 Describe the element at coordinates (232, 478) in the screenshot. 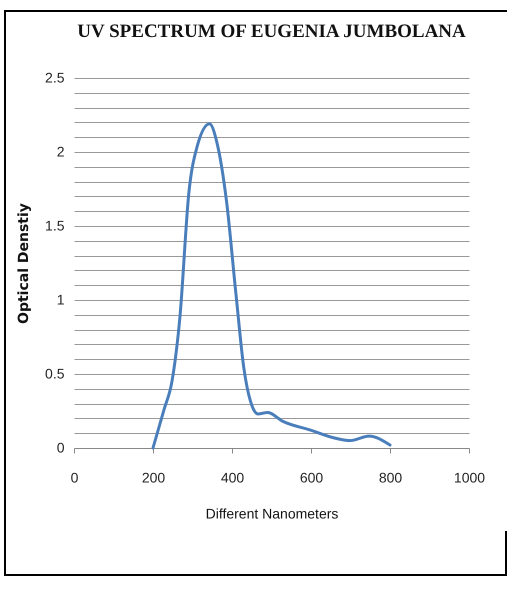

I see `x-tick-label: 400` at that location.